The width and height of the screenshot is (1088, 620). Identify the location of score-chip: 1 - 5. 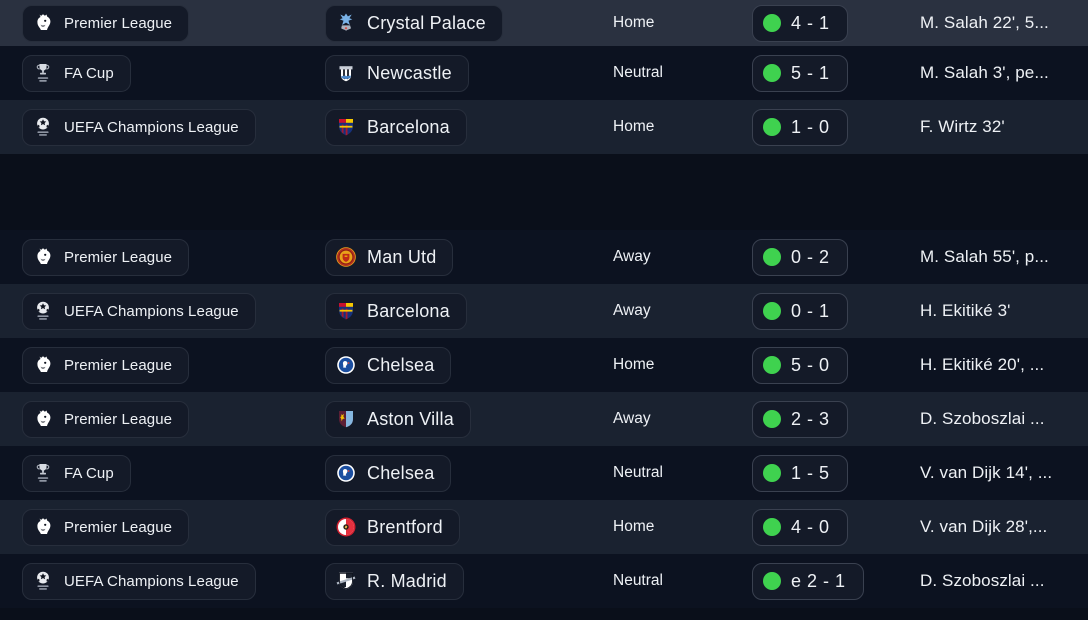
(800, 473).